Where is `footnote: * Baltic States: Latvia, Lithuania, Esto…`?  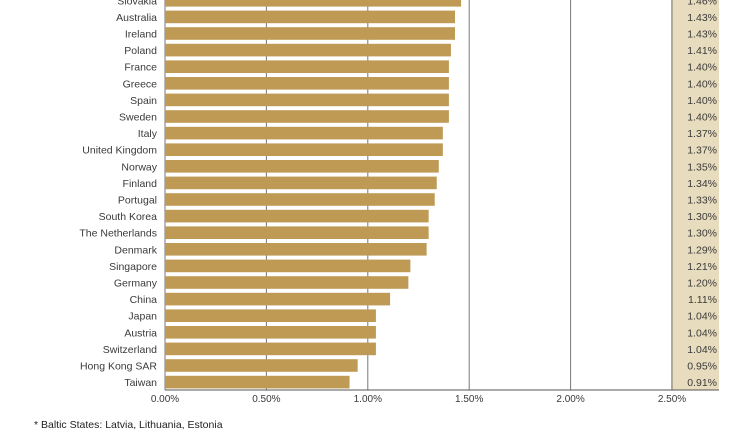
footnote: * Baltic States: Latvia, Lithuania, Esto… is located at coordinates (128, 425).